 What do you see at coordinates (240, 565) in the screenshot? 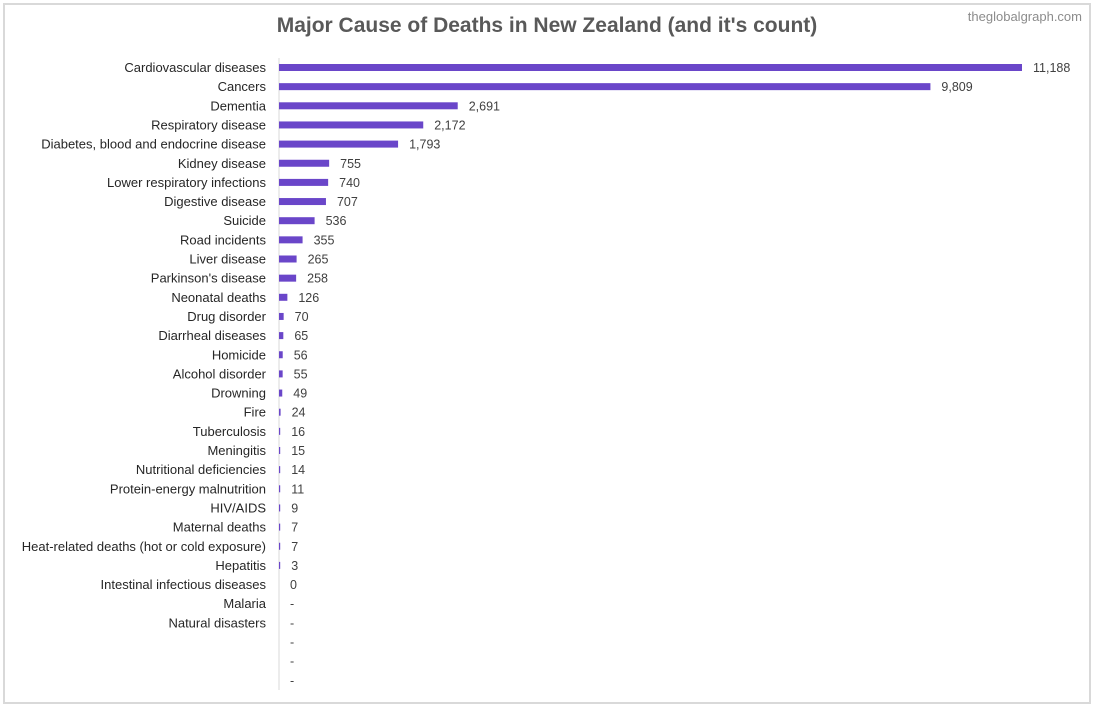
I see `category-label: Hepatitis` at bounding box center [240, 565].